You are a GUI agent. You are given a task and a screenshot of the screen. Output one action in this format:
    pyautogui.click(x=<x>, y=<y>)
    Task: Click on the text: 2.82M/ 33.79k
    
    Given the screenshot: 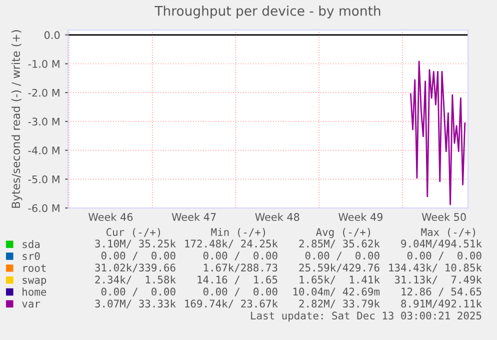 What is the action you would take?
    pyautogui.click(x=339, y=303)
    